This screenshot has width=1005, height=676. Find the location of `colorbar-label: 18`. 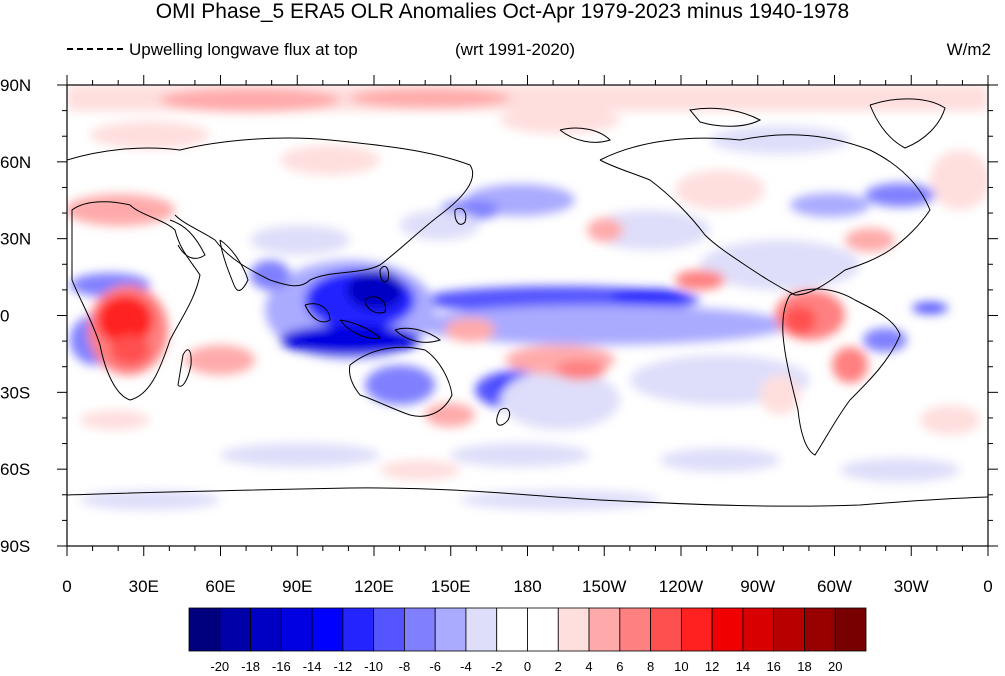

colorbar-label: 18 is located at coordinates (804, 666).